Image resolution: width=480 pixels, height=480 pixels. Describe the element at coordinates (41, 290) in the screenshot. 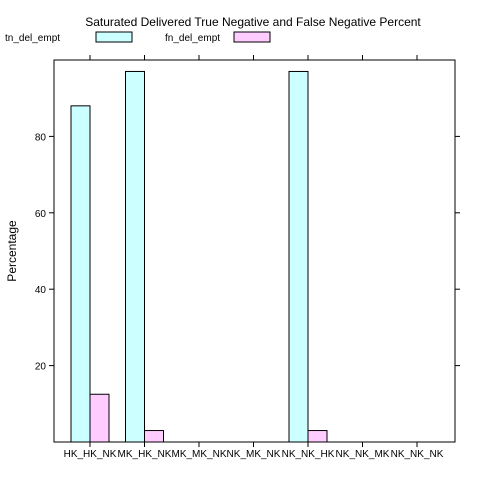

I see `y-tick-label: 40` at that location.